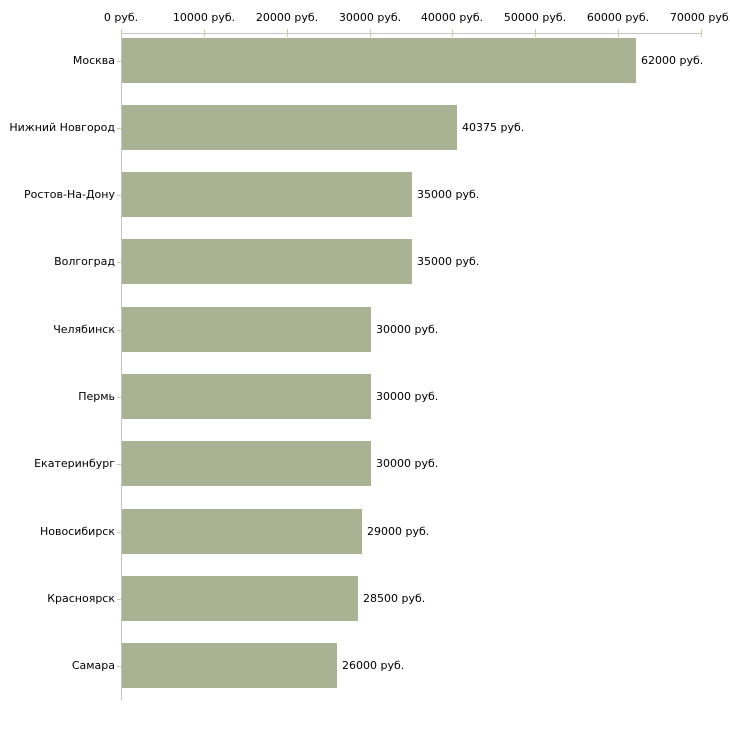  What do you see at coordinates (81, 598) in the screenshot?
I see `category-label: Красноярск` at bounding box center [81, 598].